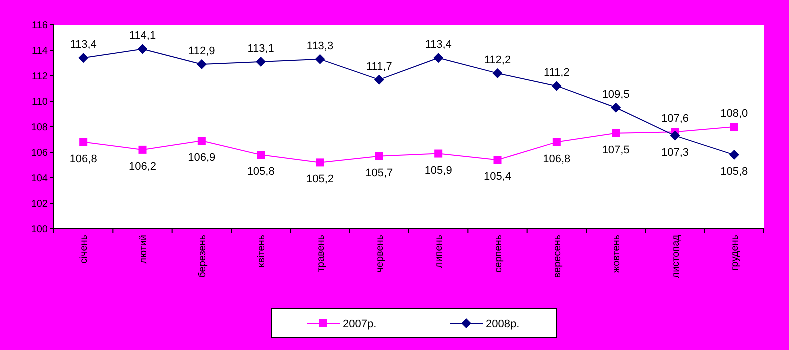  Describe the element at coordinates (39, 153) in the screenshot. I see `y-tick-label: 106` at that location.